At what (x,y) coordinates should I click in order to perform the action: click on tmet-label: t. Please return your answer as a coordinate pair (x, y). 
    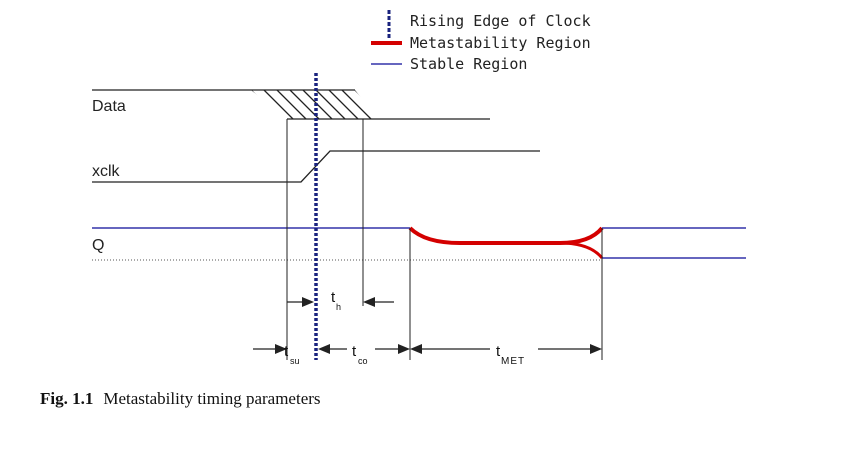
    Looking at the image, I should click on (498, 351).